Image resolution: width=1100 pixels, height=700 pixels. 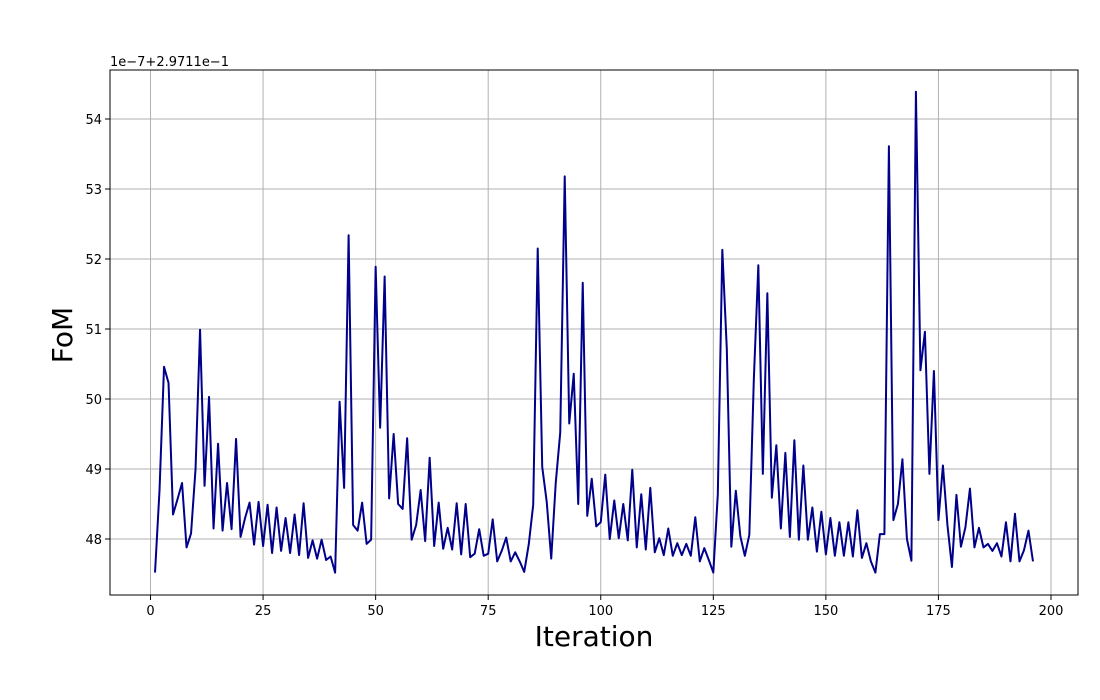 What do you see at coordinates (93, 400) in the screenshot?
I see `y-tick-label: 50` at bounding box center [93, 400].